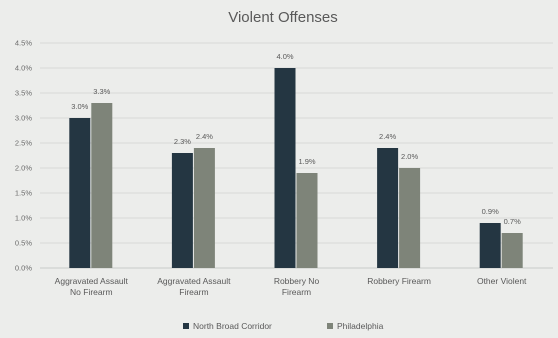  I want to click on y-tick-label: 4.0%, so click(23, 68).